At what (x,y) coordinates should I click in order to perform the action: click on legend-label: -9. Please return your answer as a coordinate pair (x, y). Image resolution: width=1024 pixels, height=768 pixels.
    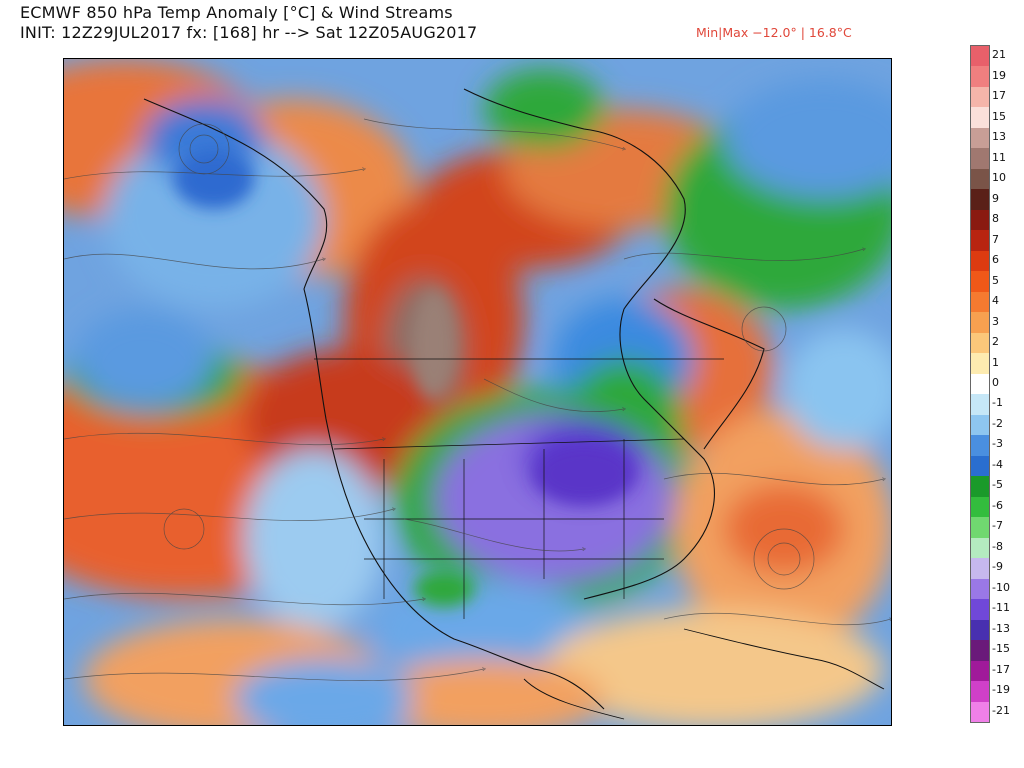
    Looking at the image, I should click on (997, 567).